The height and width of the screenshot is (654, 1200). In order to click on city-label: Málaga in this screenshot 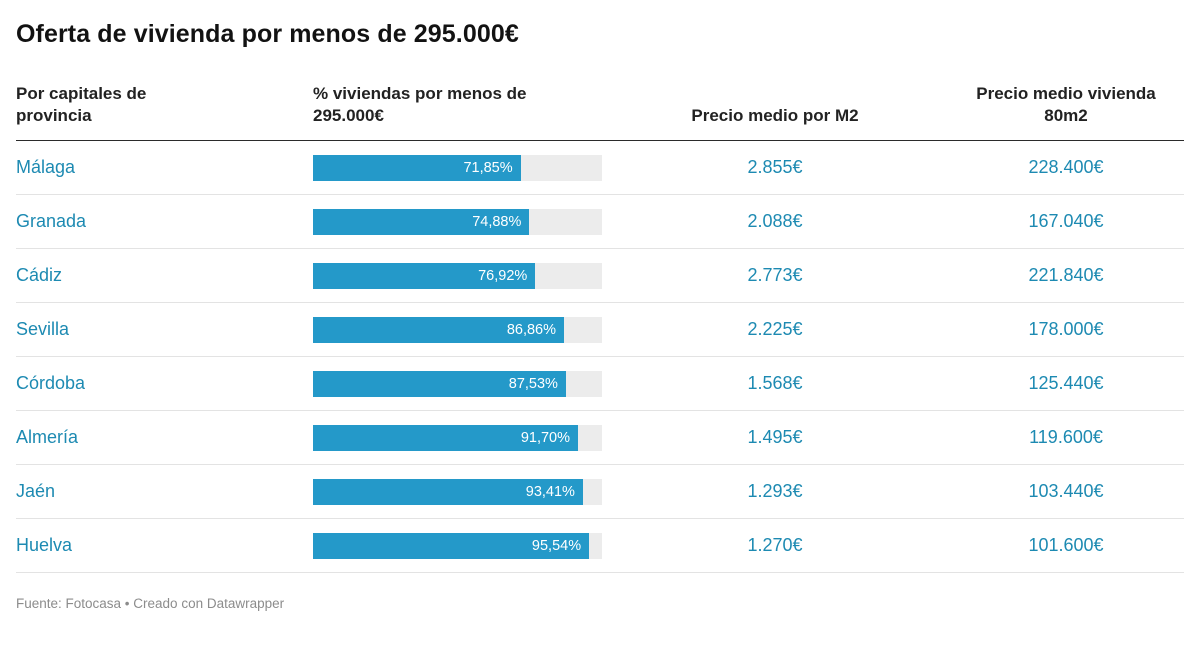, I will do `click(46, 167)`.